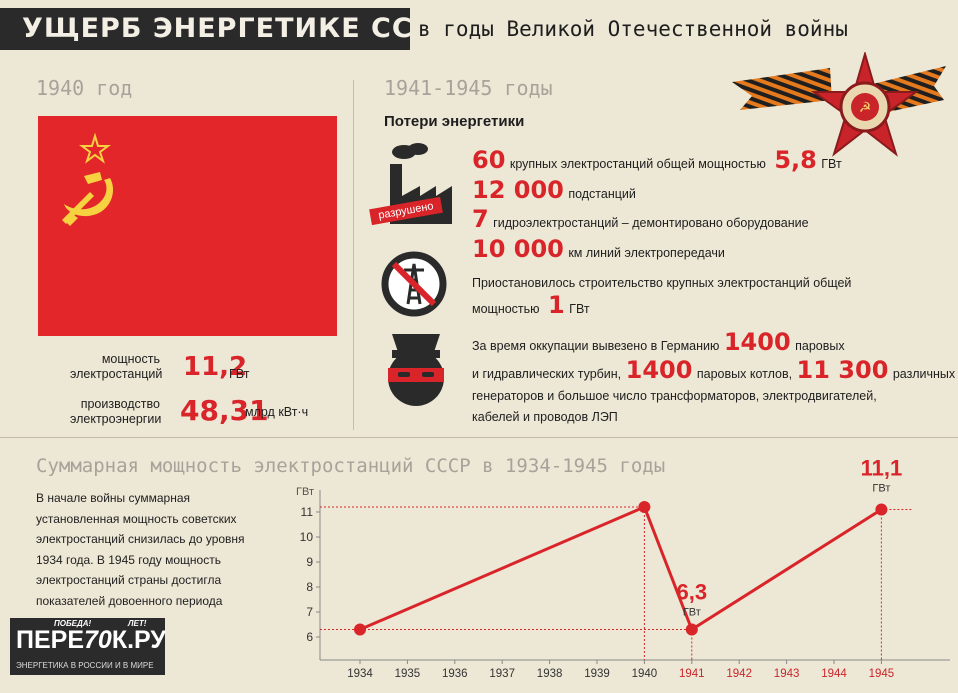  Describe the element at coordinates (116, 411) in the screenshot. I see `production-label: производство электроэнергии` at that location.